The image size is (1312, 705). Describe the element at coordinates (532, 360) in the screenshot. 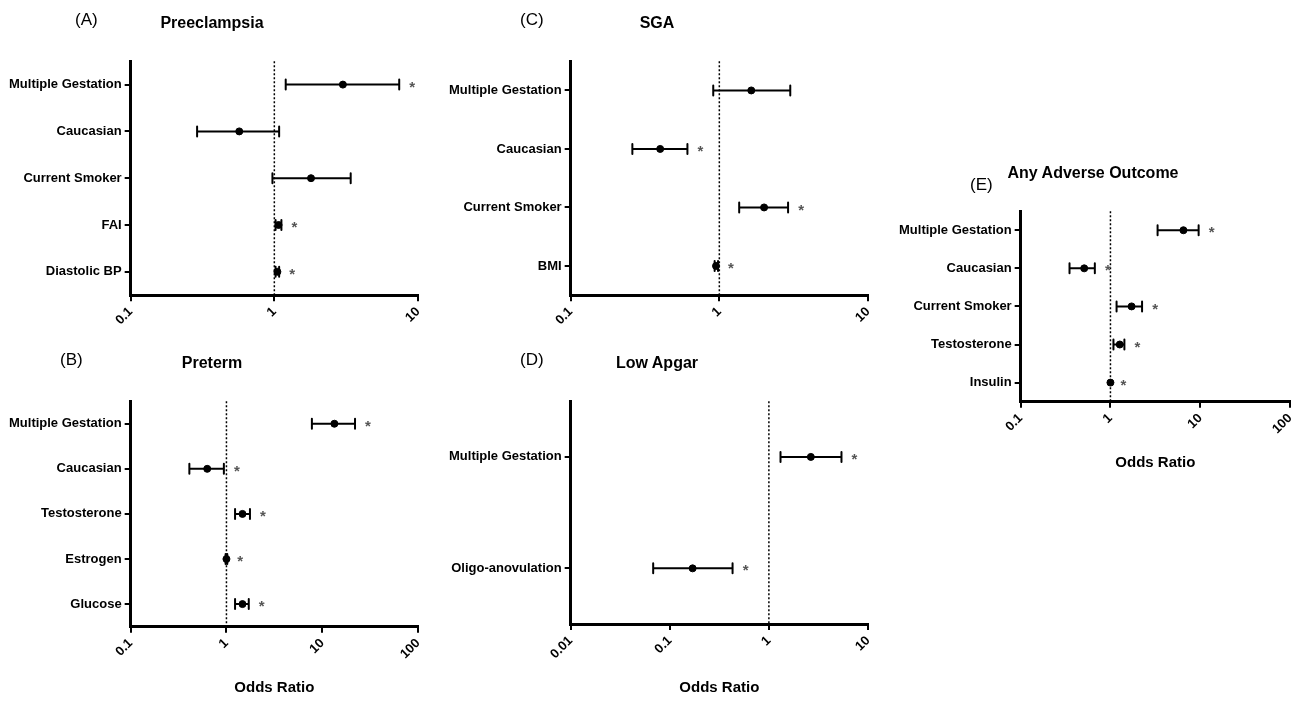

I see `text: (D)` at that location.